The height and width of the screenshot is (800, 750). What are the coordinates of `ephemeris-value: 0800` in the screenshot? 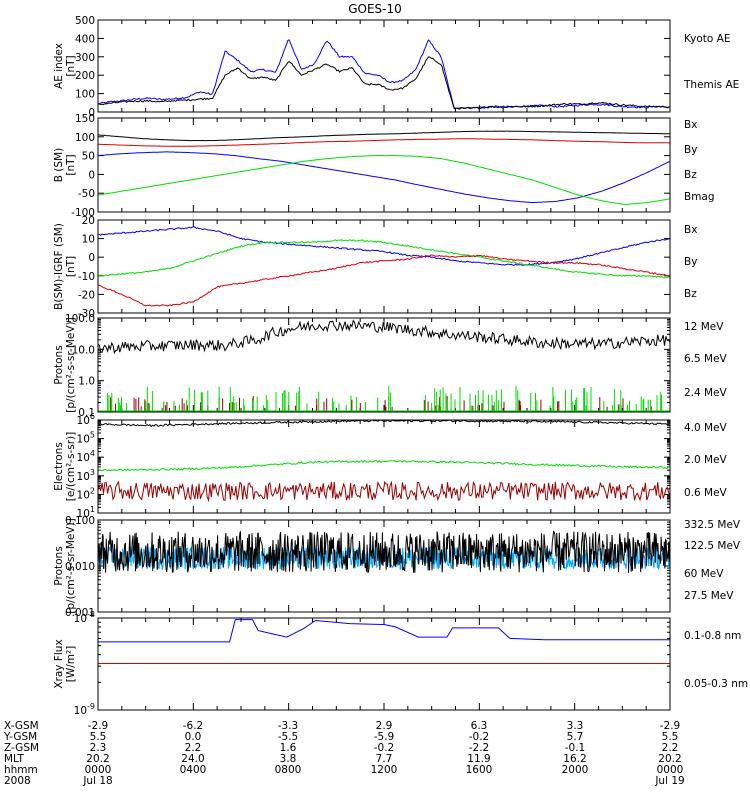 It's located at (288, 770).